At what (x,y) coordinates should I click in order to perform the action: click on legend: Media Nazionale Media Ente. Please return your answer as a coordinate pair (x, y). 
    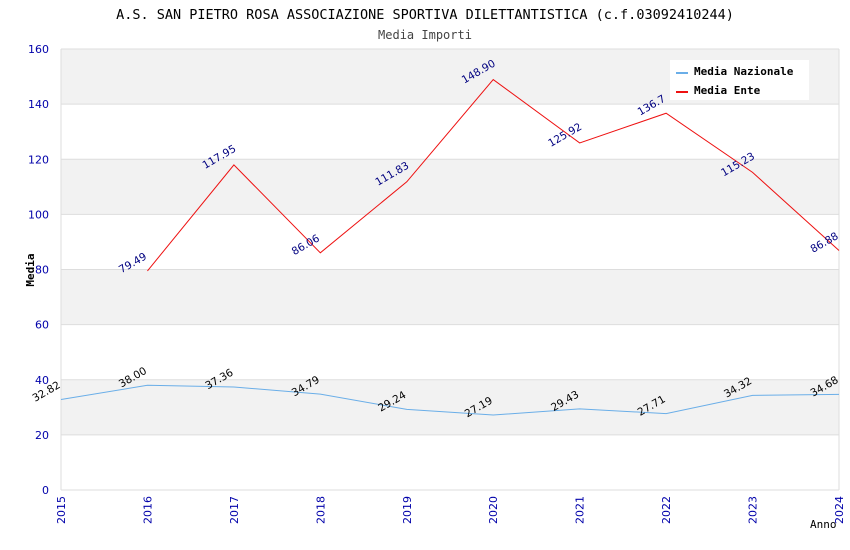
    Looking at the image, I should click on (739, 80).